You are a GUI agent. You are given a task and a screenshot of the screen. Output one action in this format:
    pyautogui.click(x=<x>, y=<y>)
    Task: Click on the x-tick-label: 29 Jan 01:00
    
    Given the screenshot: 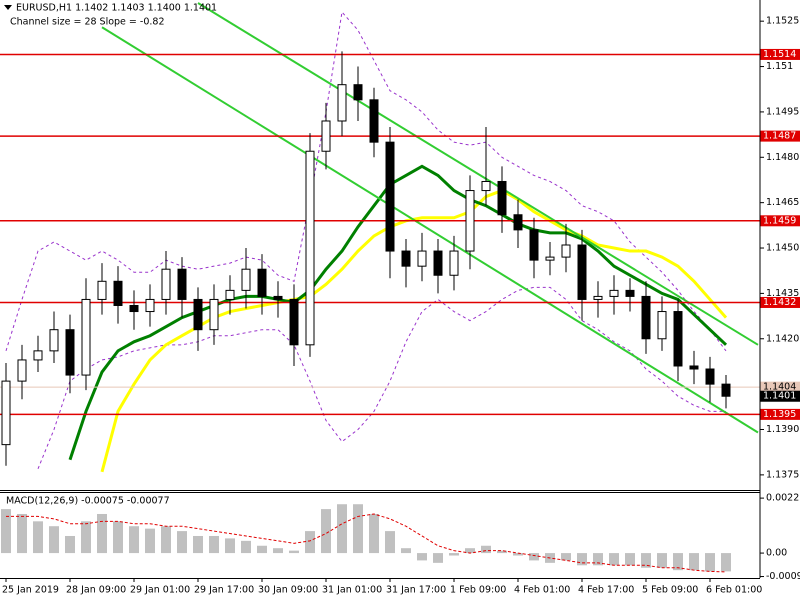 What is the action you would take?
    pyautogui.click(x=160, y=590)
    